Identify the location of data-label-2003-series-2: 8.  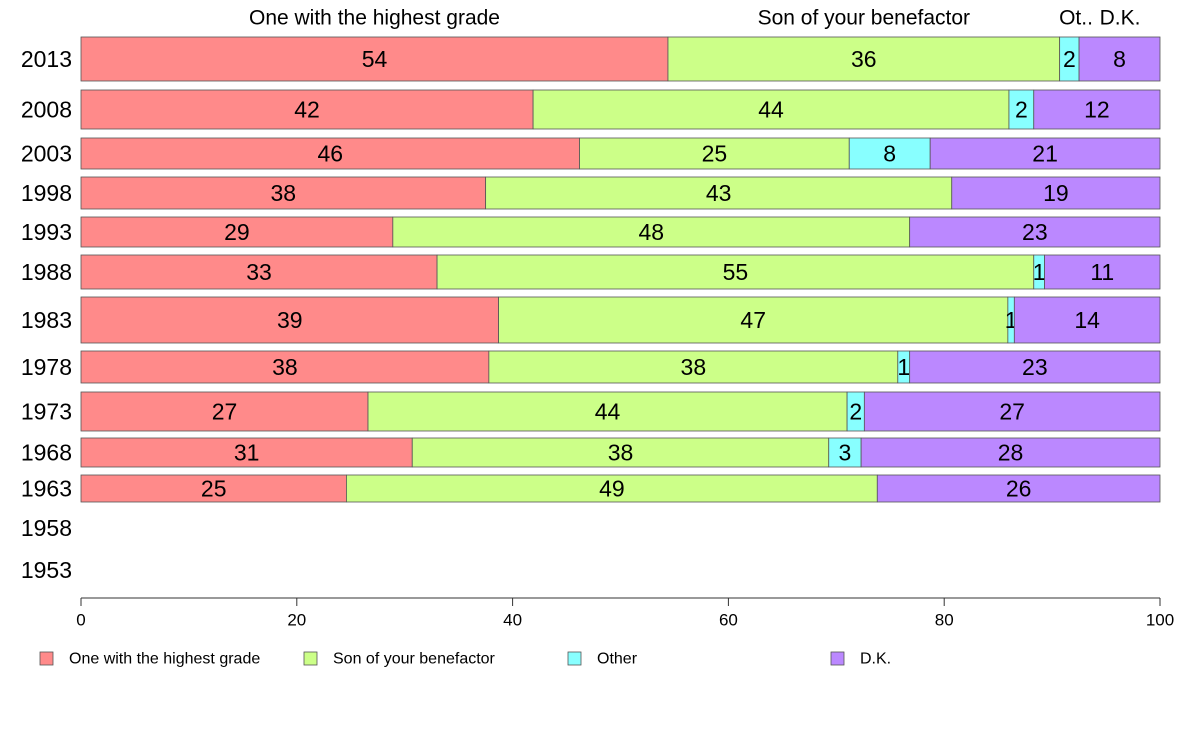
(889, 154).